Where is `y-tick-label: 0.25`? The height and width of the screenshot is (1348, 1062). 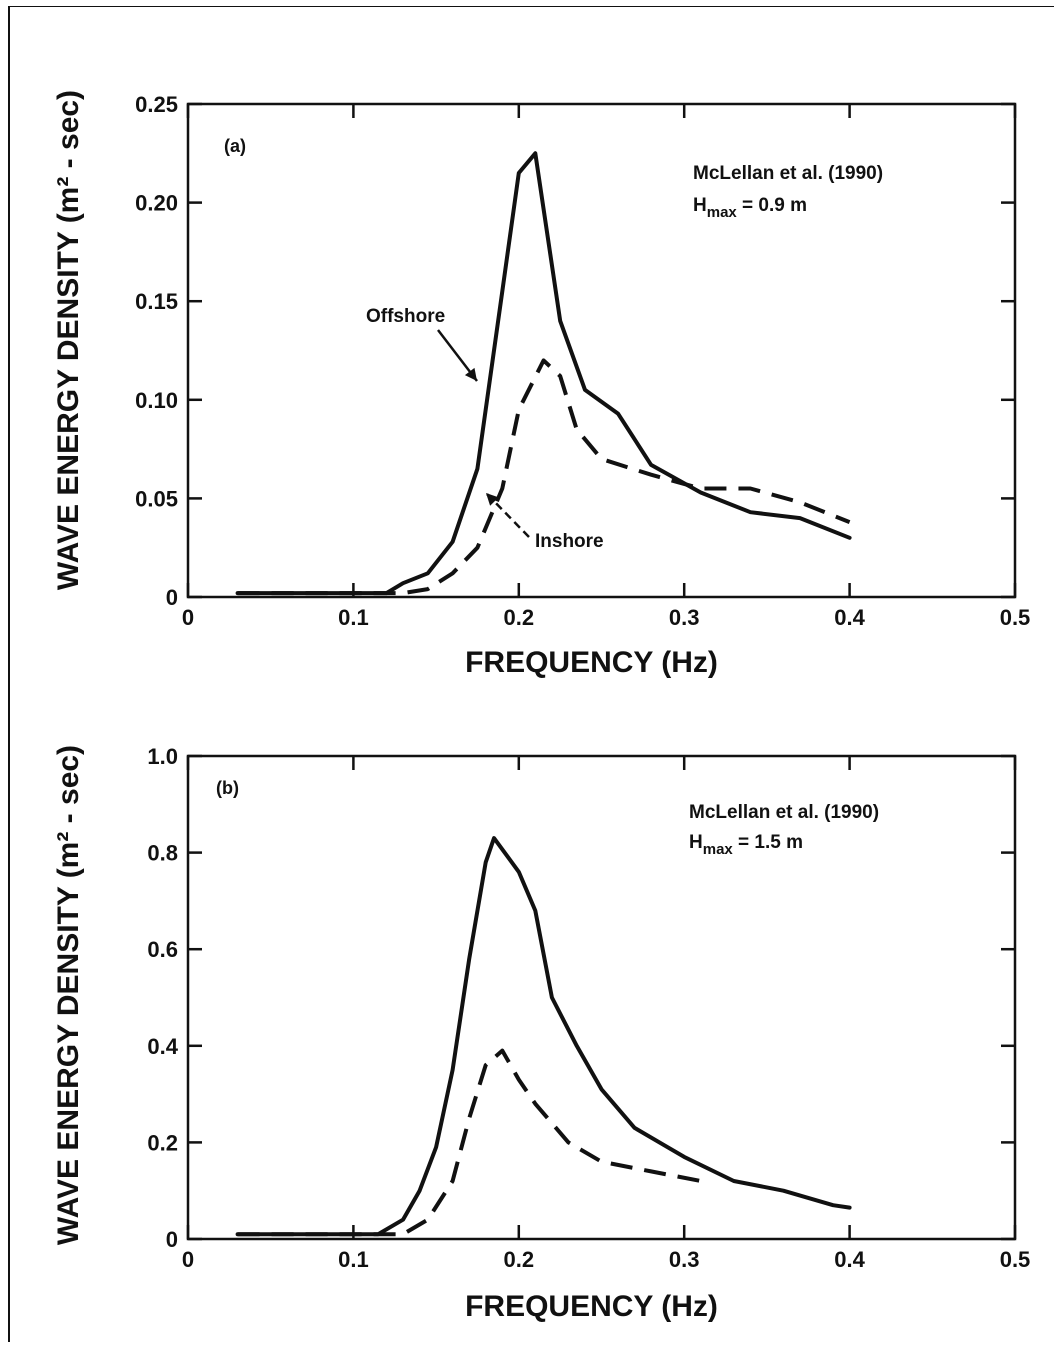
y-tick-label: 0.25 is located at coordinates (156, 104).